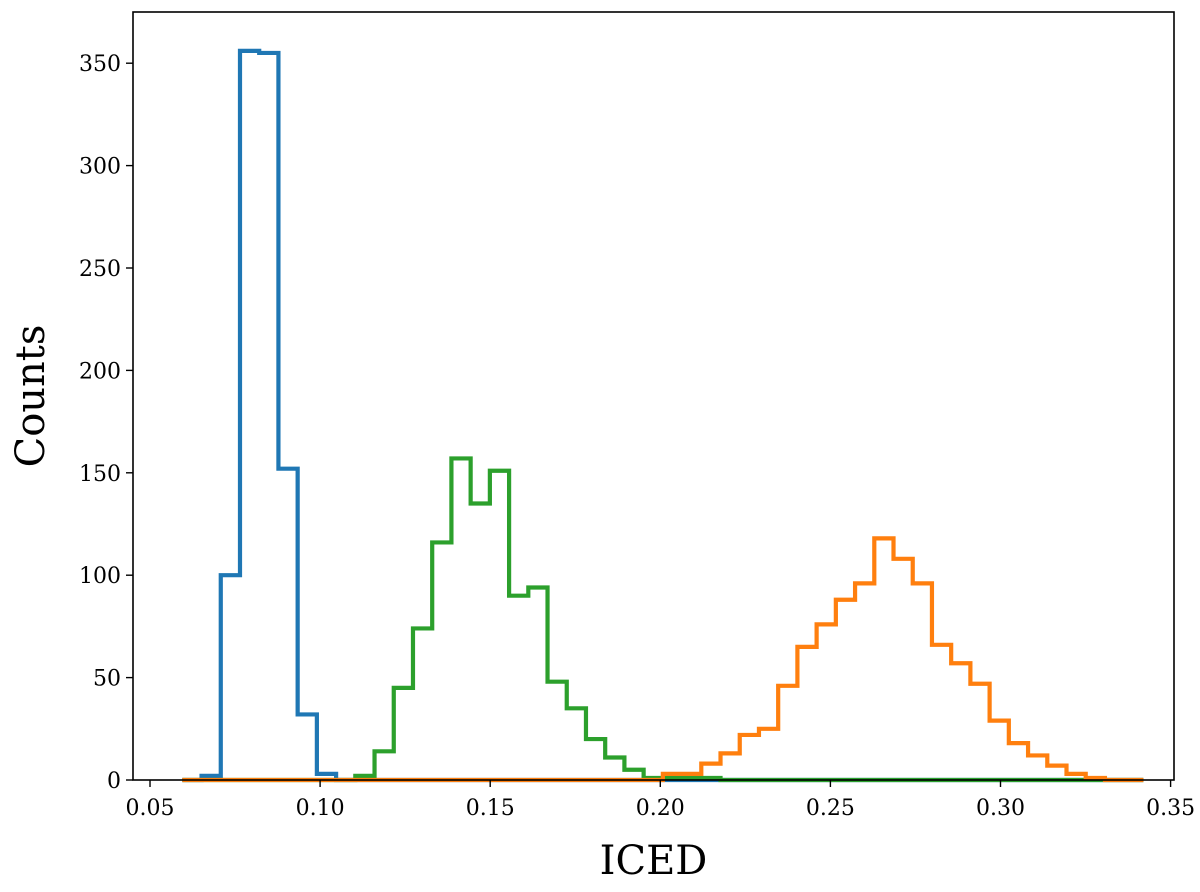  Describe the element at coordinates (100, 167) in the screenshot. I see `y-tick-label: 300` at that location.